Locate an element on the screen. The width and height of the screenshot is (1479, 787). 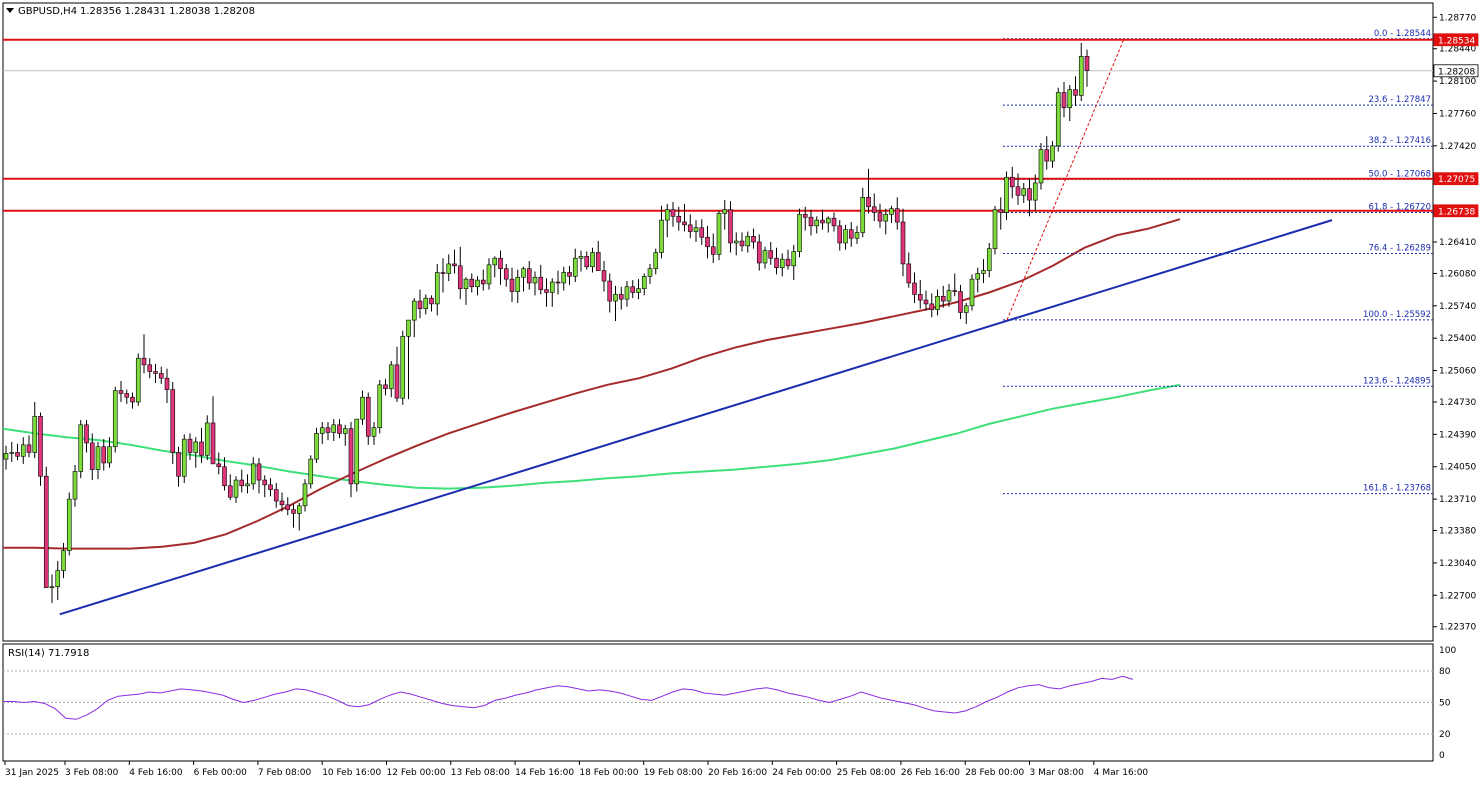
price-tag-label: 1.26738 is located at coordinates (1456, 212).